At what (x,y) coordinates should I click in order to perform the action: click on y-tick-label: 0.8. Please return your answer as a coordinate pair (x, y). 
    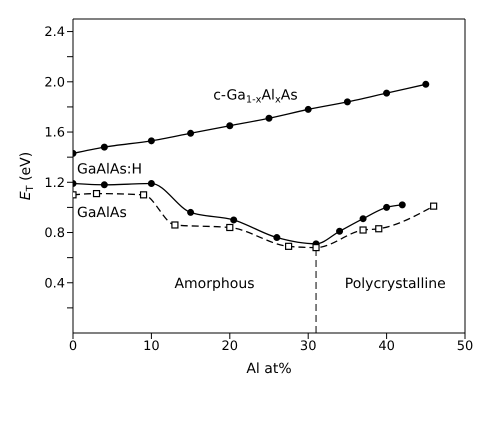
    Looking at the image, I should click on (54, 234).